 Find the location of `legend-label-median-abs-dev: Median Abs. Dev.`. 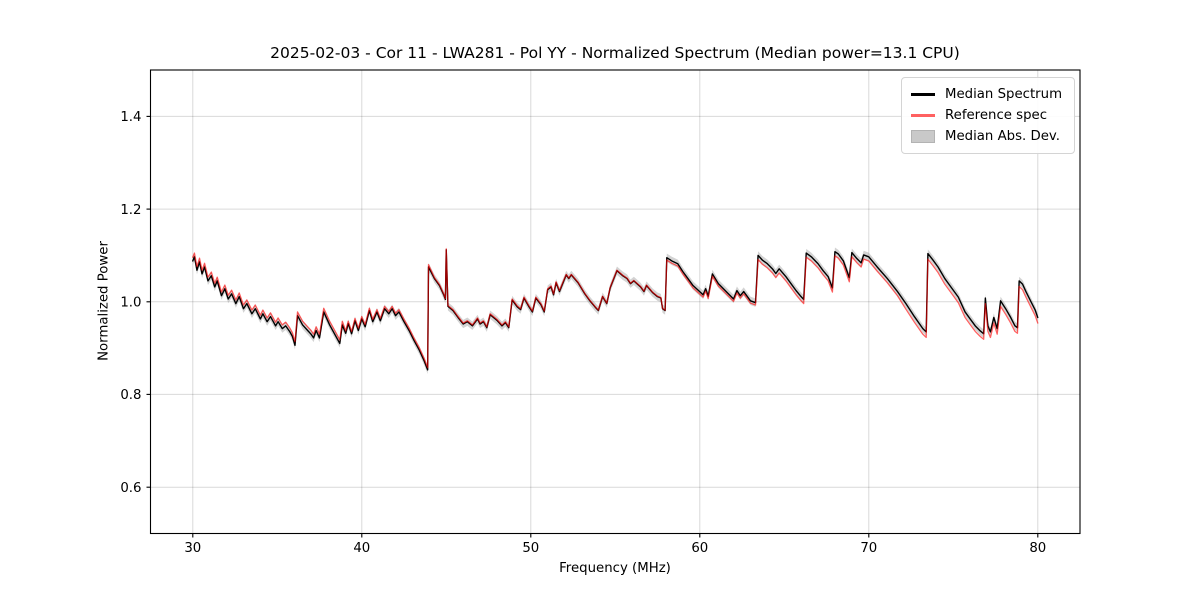

legend-label-median-abs-dev: Median Abs. Dev. is located at coordinates (1002, 136).